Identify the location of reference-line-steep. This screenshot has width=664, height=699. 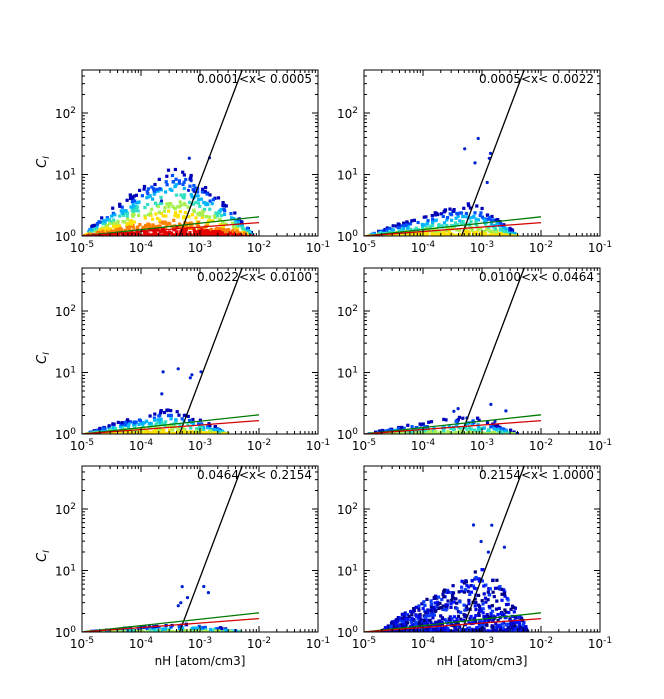
(210, 351).